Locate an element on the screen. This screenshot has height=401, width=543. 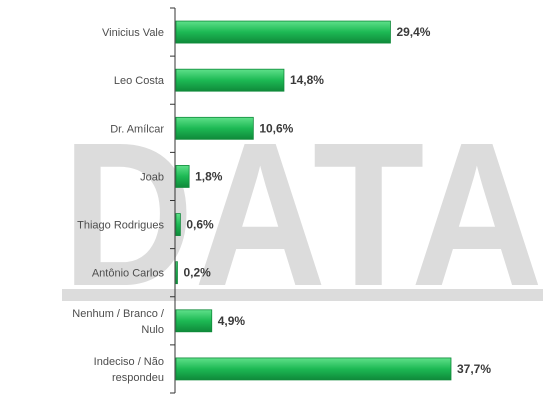
value-label: 0,2% is located at coordinates (197, 273).